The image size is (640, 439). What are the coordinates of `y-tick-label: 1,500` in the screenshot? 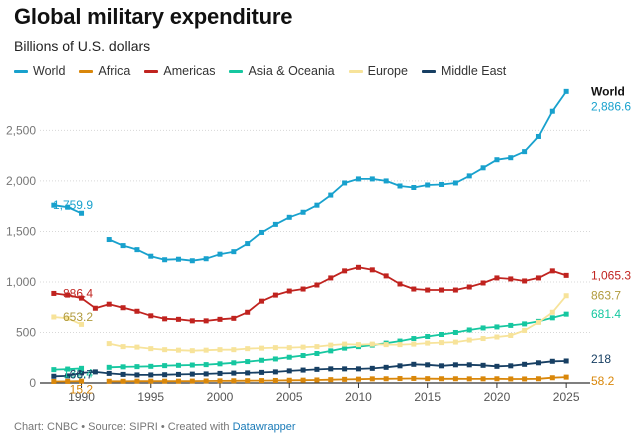 It's located at (21, 231).